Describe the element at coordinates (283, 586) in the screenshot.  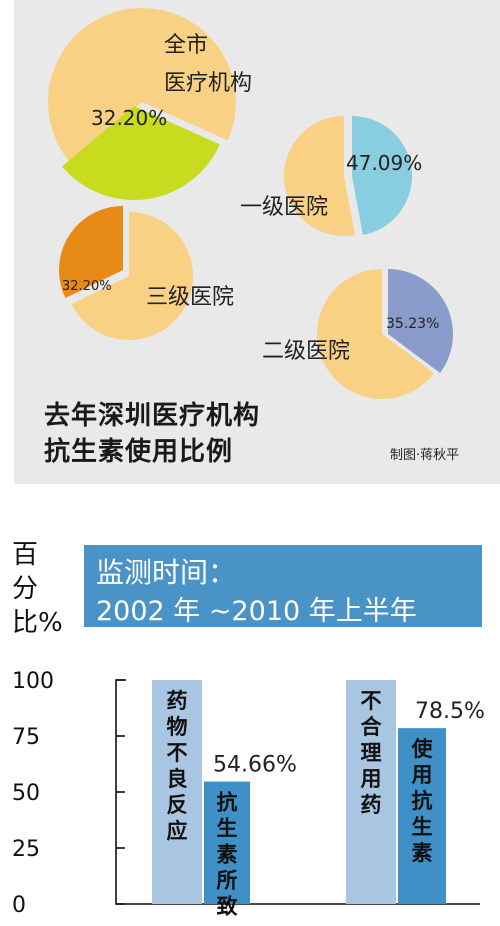
I see `monitoring-period-box: 监测时间： 2002 年 ~2010 年上半年` at that location.